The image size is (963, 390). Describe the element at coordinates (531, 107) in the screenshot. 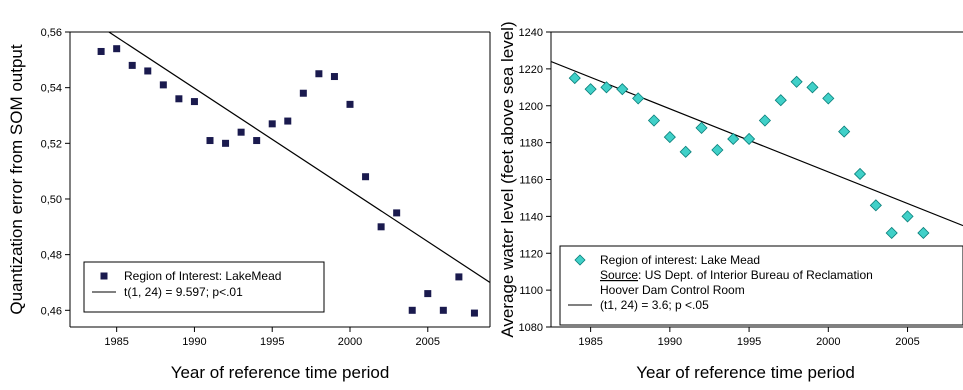

I see `y-tick-label: 1200` at that location.